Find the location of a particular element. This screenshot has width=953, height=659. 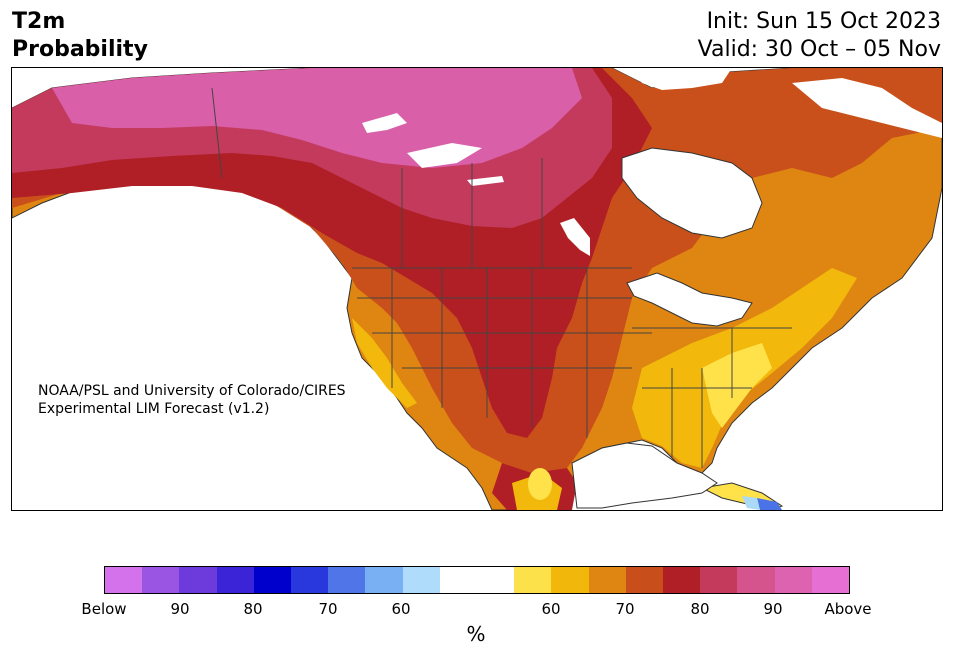

product-label: Probability is located at coordinates (80, 49).